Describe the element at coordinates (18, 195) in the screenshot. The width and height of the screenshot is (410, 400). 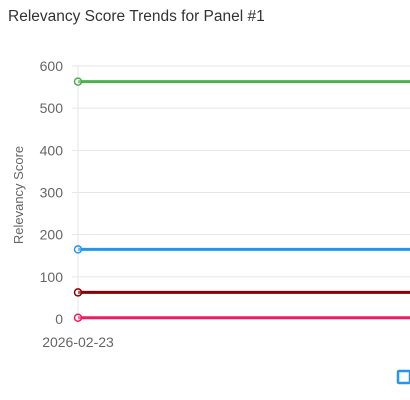
I see `y-axis-label: Relevancy Score` at that location.